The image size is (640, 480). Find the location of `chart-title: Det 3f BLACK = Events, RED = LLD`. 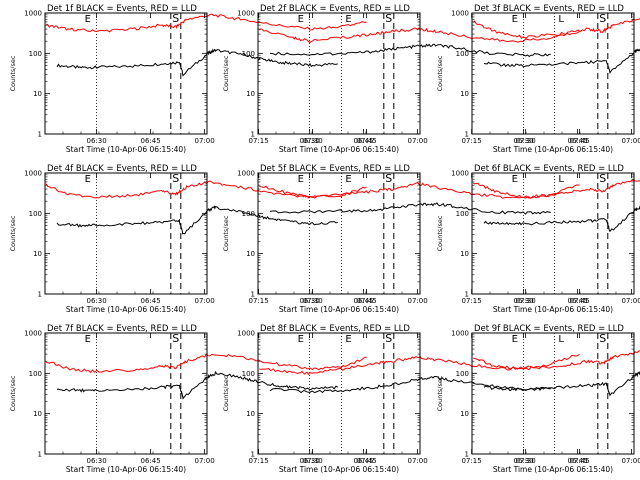

chart-title: Det 3f BLACK = Events, RED = LLD is located at coordinates (549, 9).